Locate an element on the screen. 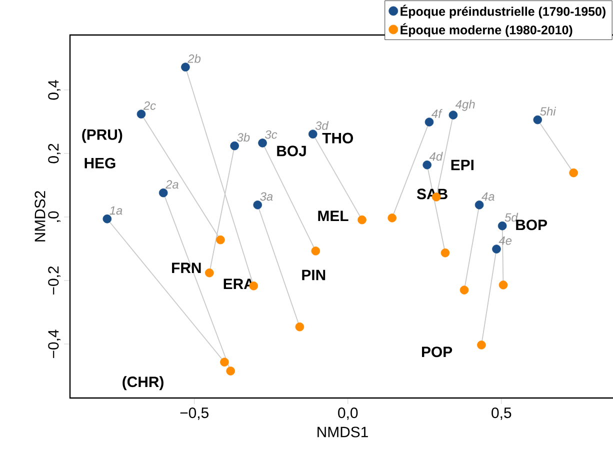  y-axis-title: NMDS2 is located at coordinates (40, 216).